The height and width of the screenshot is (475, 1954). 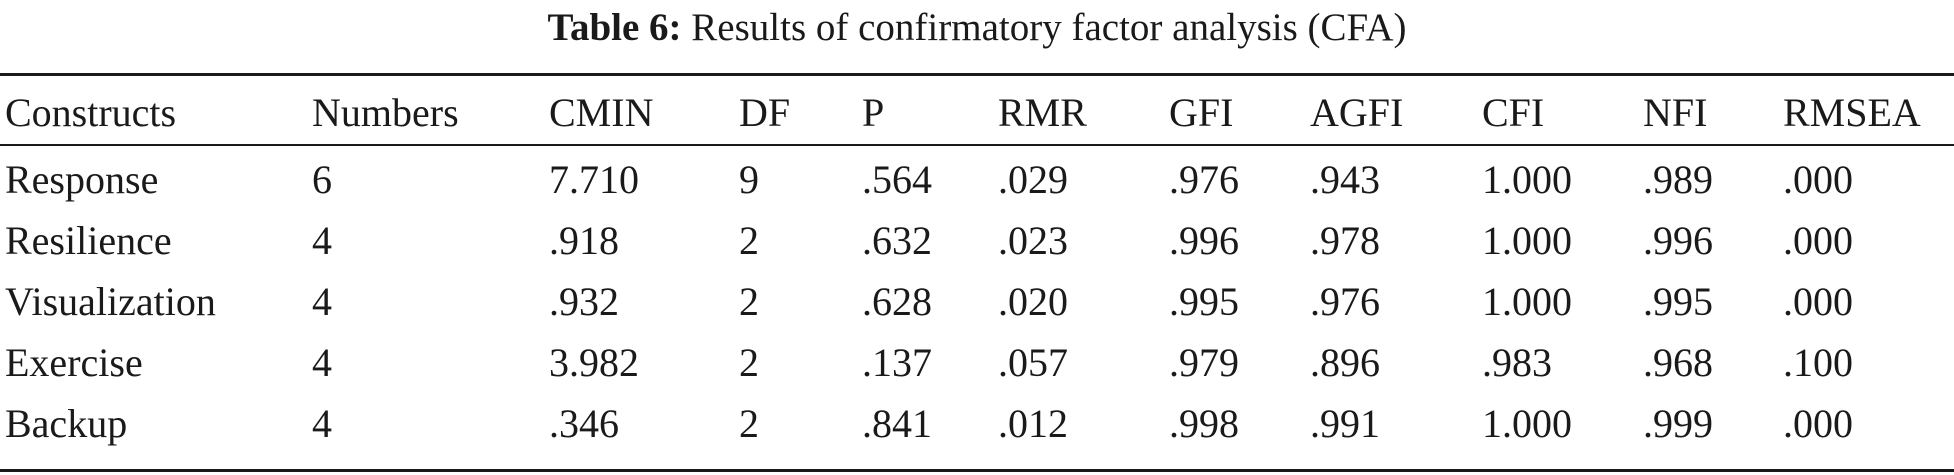 I want to click on cell-nfi: .995, so click(x=1678, y=301).